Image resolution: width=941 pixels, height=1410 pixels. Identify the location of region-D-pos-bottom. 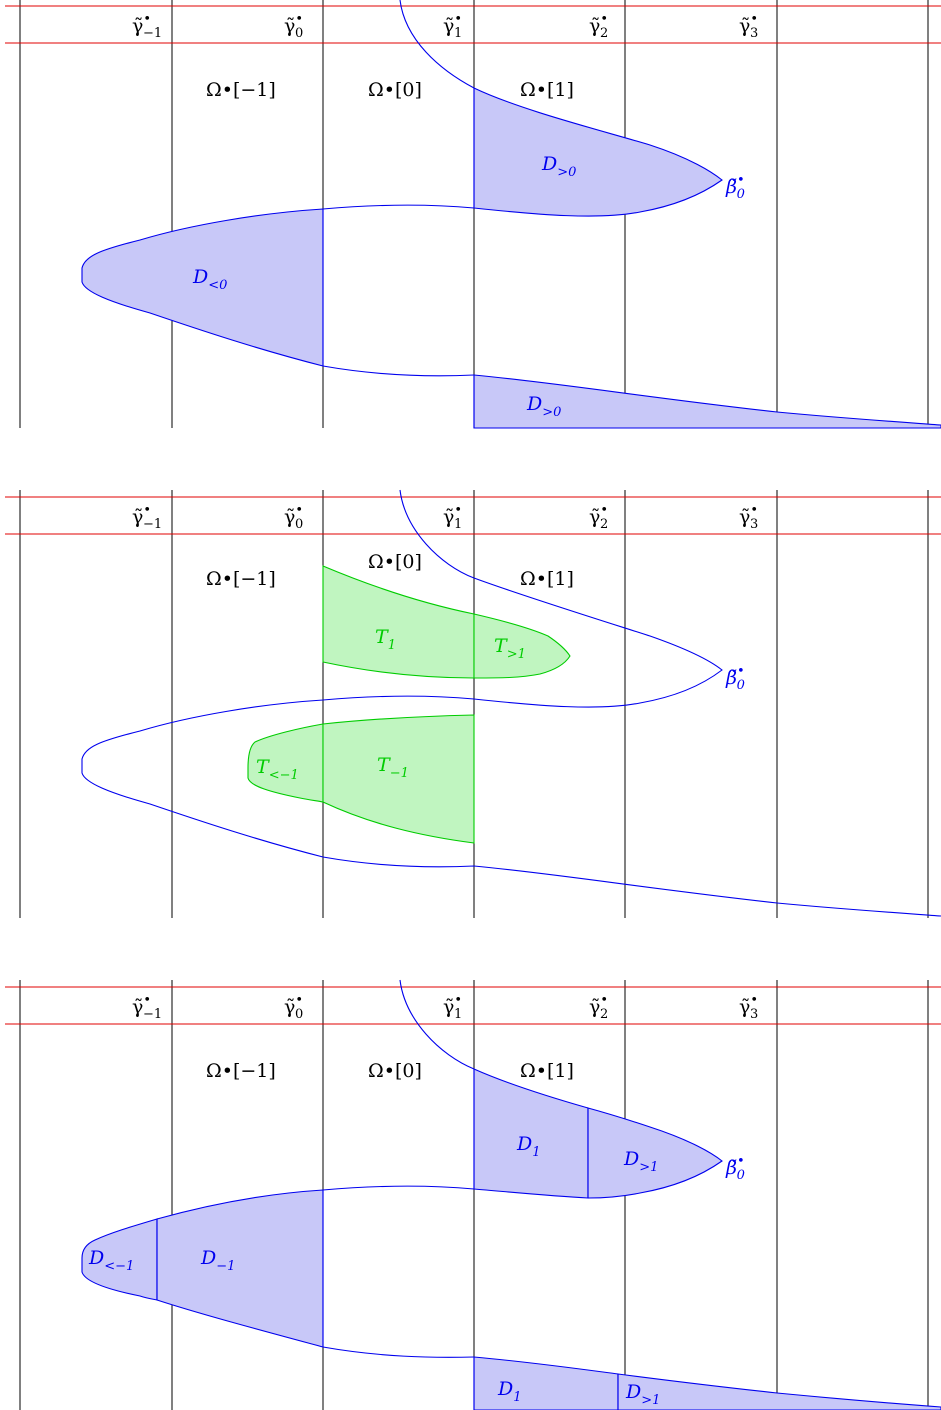
(707, 401).